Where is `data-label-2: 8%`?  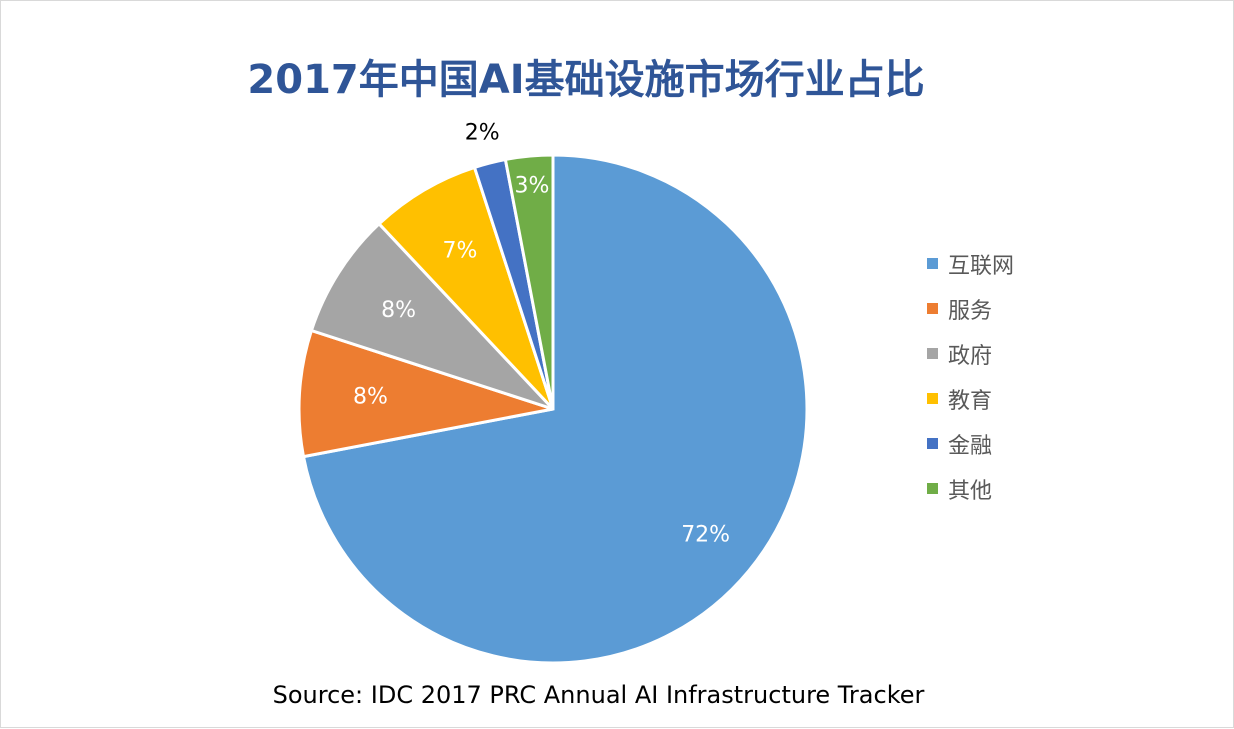 data-label-2: 8% is located at coordinates (370, 397).